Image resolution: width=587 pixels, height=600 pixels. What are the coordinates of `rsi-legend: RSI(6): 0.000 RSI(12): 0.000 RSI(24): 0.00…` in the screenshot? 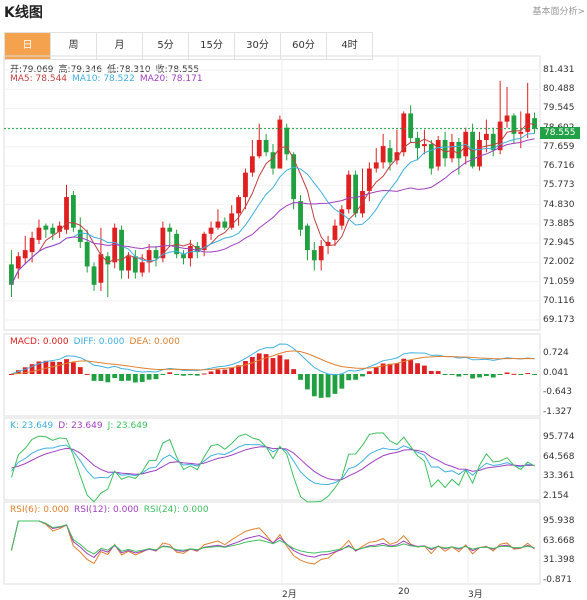 It's located at (112, 510).